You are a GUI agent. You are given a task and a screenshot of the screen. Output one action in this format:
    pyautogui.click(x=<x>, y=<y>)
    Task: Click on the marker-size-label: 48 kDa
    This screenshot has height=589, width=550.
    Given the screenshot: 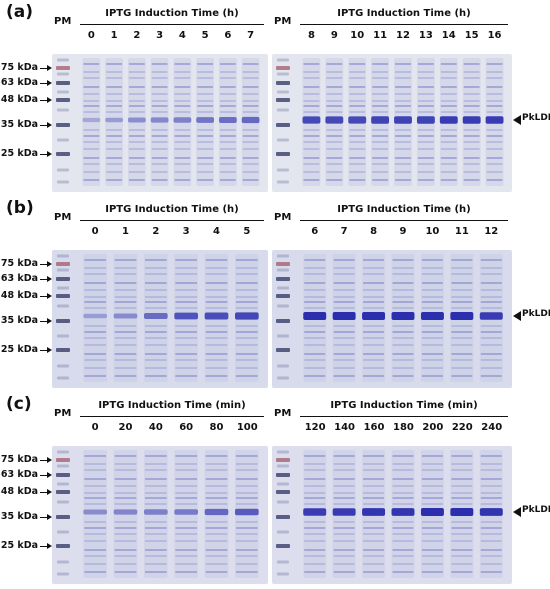 What is the action you would take?
    pyautogui.click(x=19, y=491)
    